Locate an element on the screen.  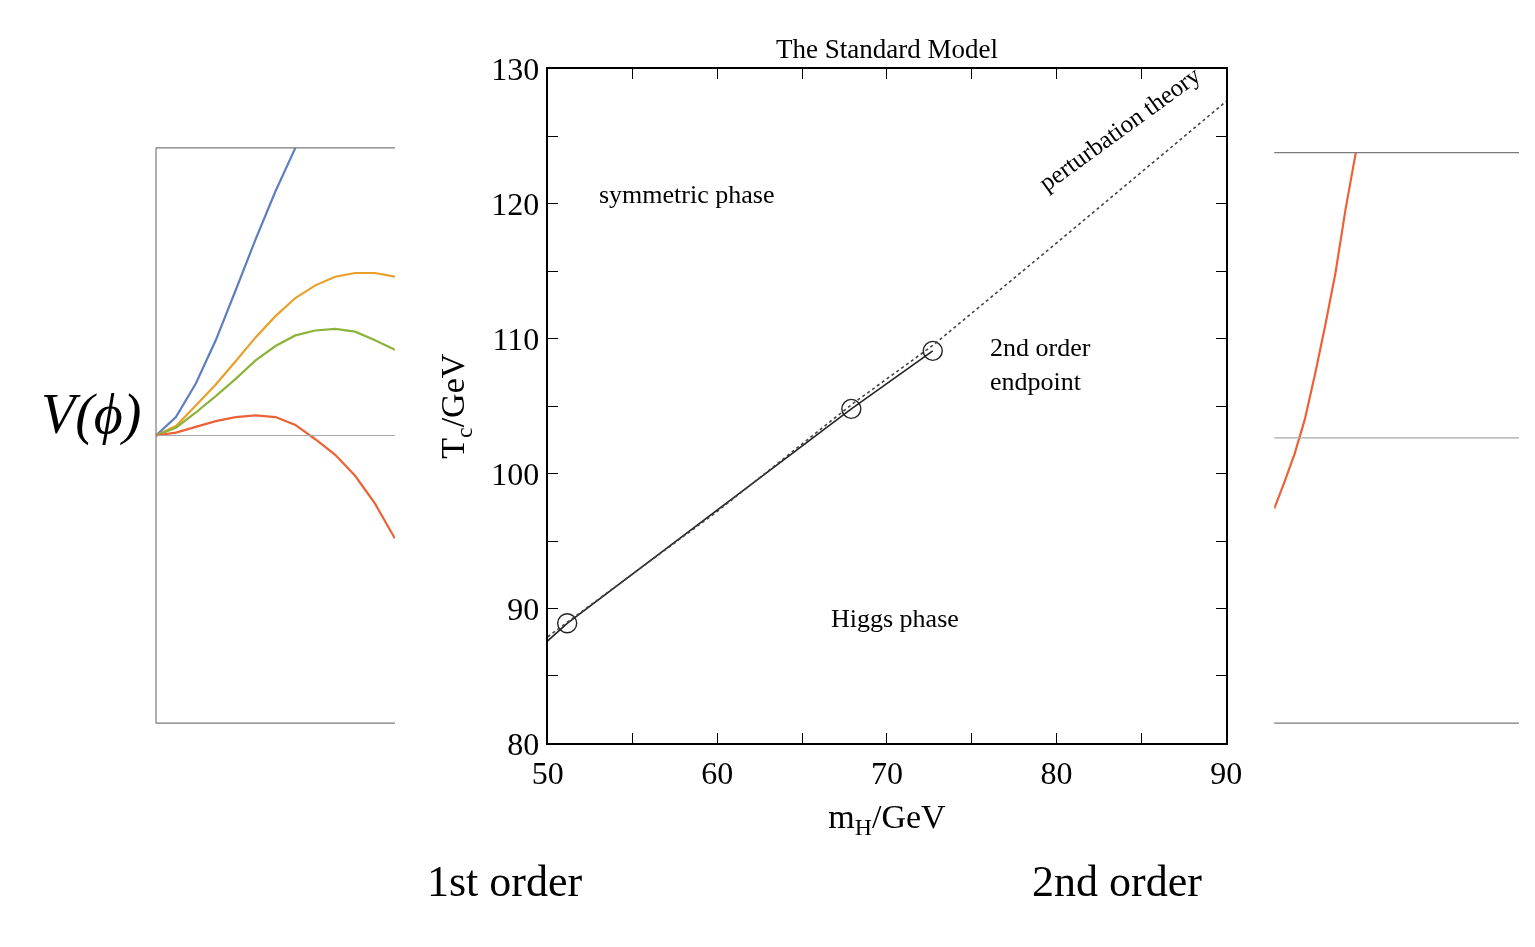
y-tick-label: 110 is located at coordinates (516, 338).